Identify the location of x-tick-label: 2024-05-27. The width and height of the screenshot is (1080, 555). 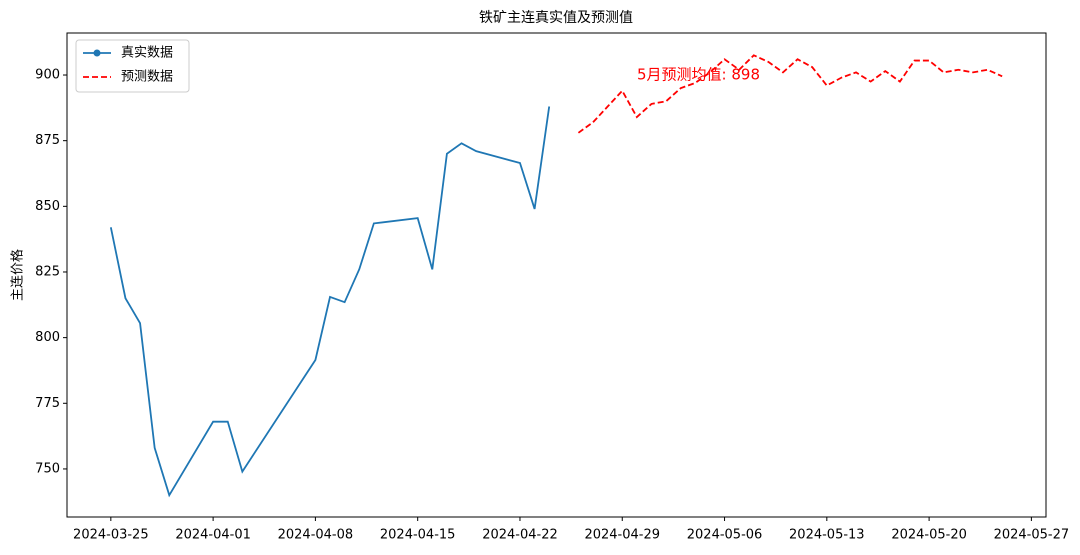
(1032, 535).